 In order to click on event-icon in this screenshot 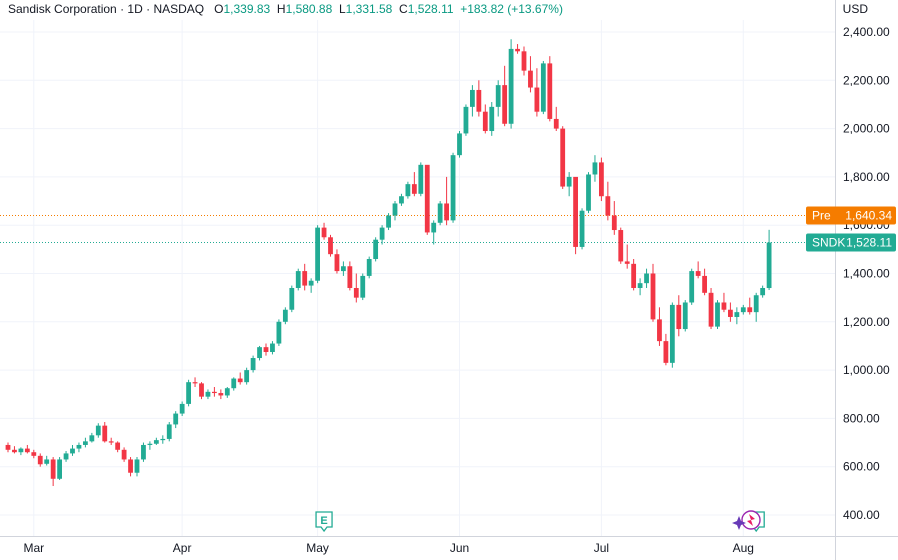, I will do `click(751, 520)`.